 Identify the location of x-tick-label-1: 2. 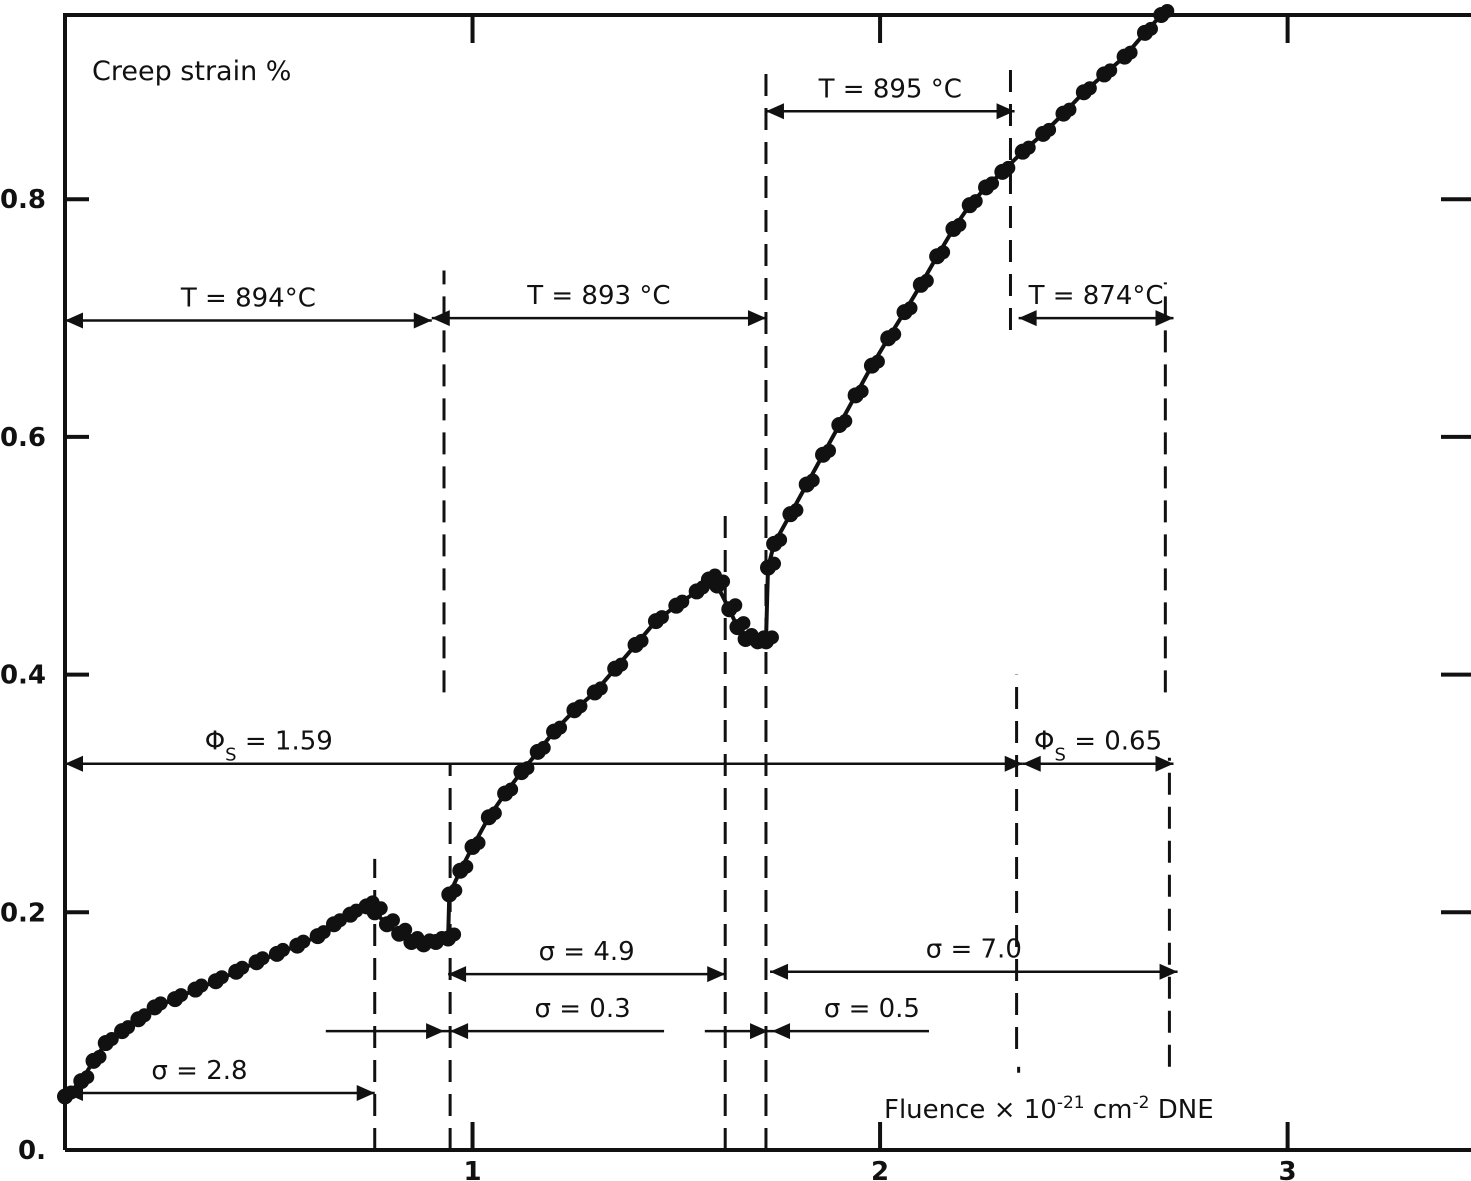
(880, 1169).